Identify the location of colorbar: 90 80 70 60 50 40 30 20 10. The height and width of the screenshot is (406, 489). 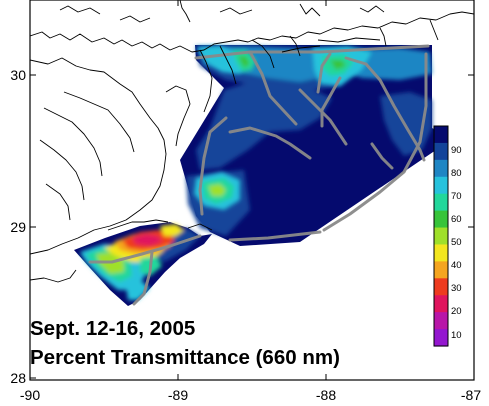
(447, 236).